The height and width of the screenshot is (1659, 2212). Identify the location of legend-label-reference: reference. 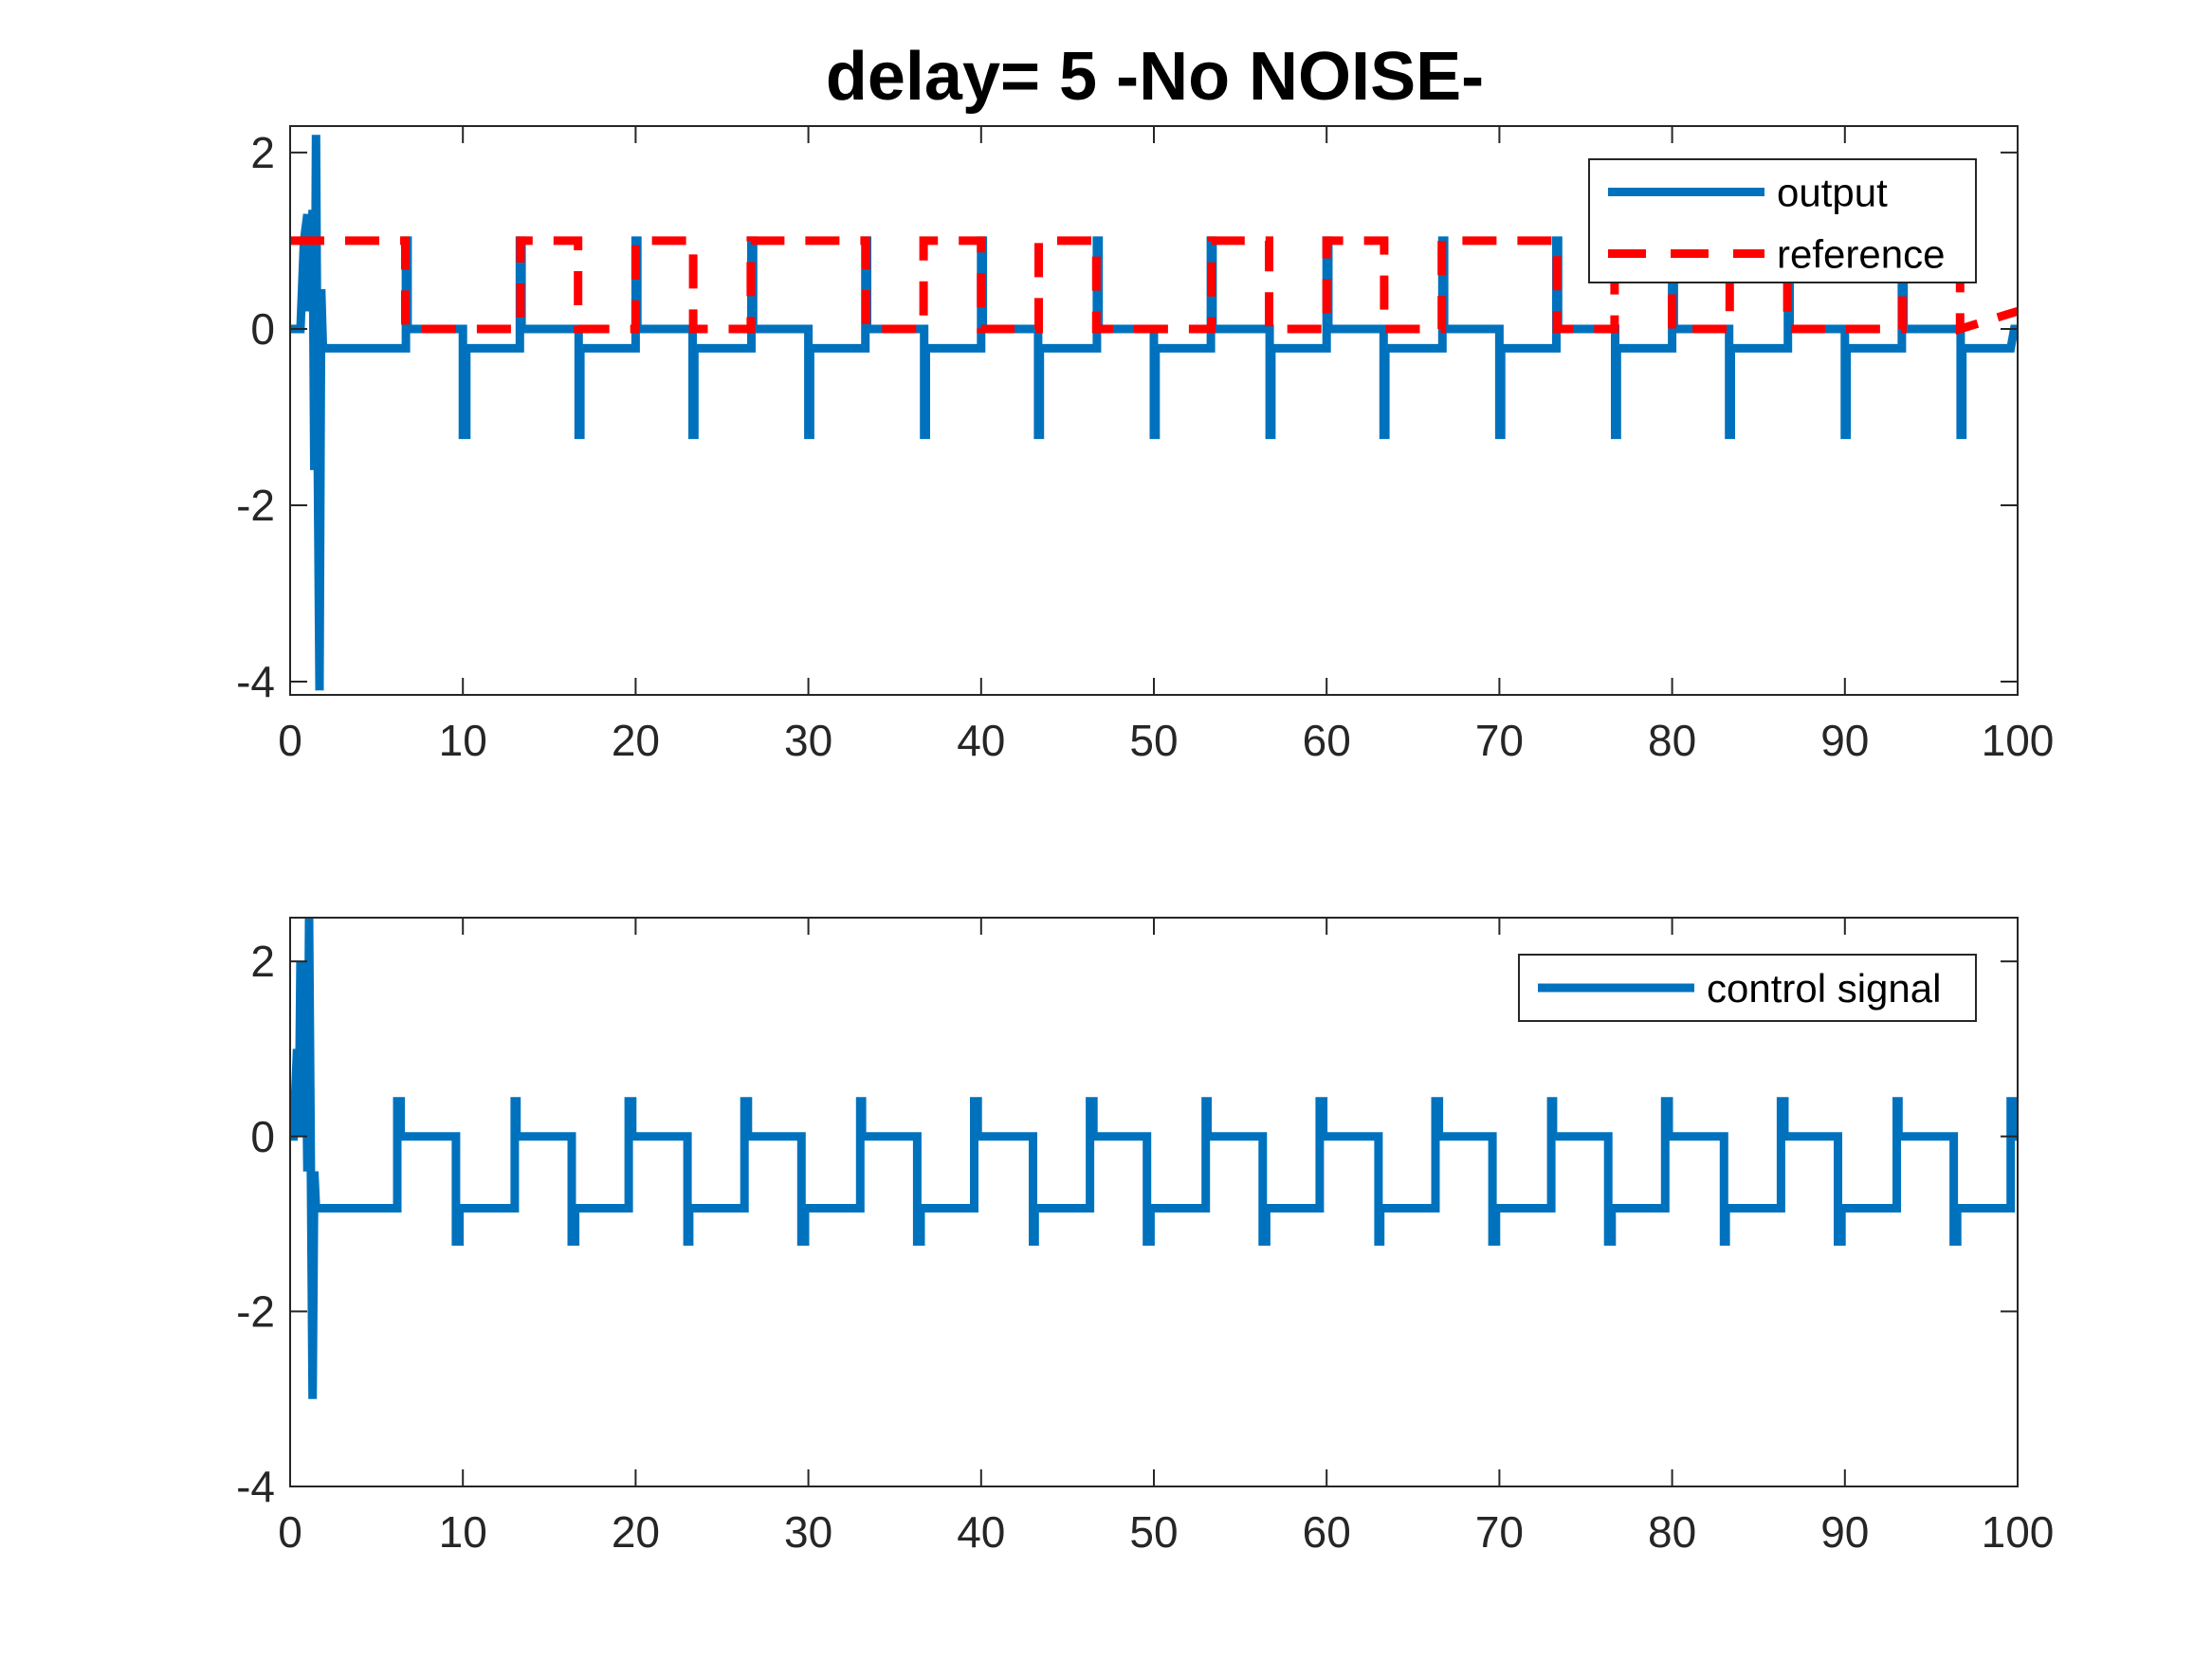
(1861, 254).